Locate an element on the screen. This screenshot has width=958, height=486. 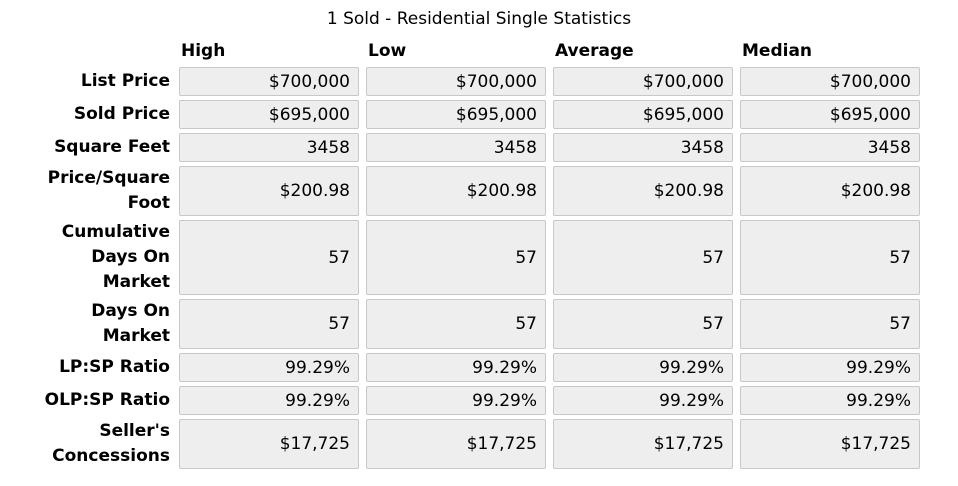
value-cell-low: 3458 is located at coordinates (456, 147).